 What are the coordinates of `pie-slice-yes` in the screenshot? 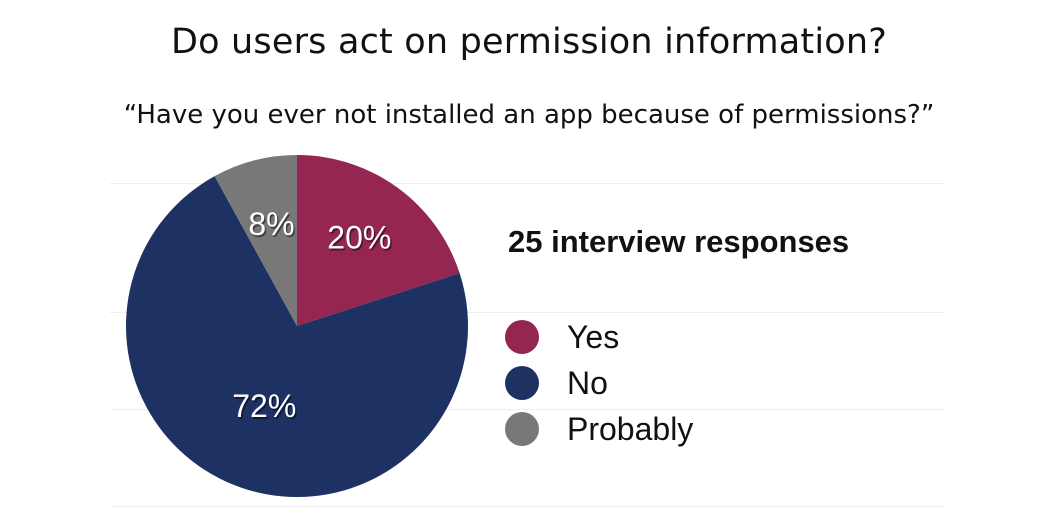 It's located at (378, 240).